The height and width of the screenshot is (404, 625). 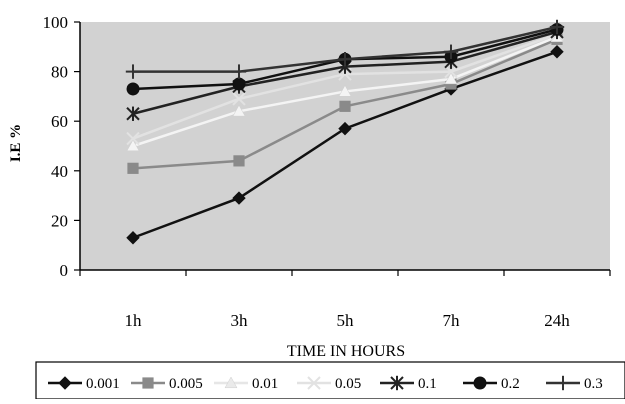 I want to click on x-tick-label: 3h, so click(x=240, y=320).